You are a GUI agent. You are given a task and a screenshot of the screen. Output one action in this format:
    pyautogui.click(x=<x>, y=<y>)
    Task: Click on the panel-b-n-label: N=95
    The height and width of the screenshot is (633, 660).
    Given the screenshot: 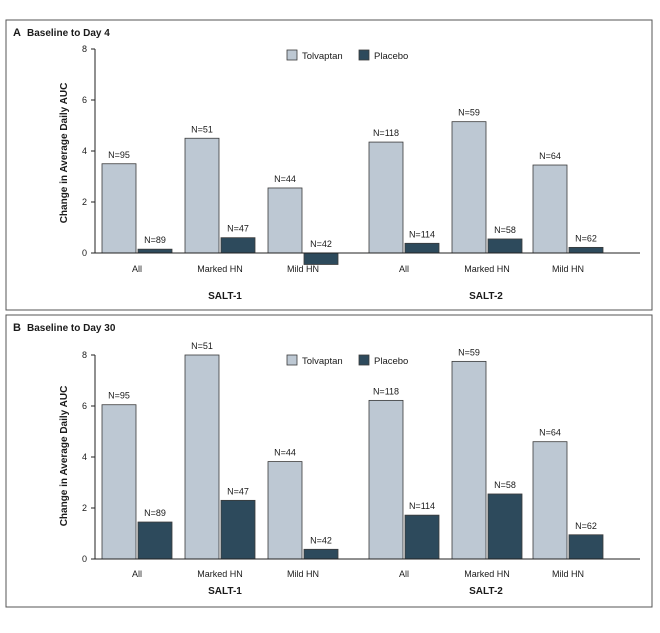 What is the action you would take?
    pyautogui.click(x=119, y=396)
    